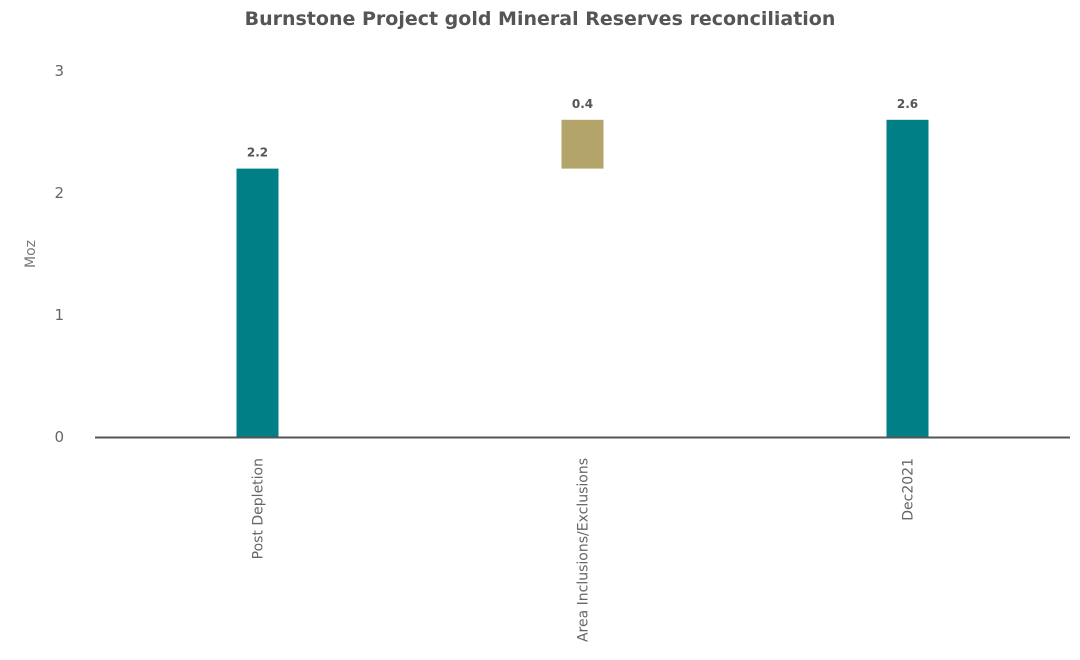 The image size is (1080, 660). I want to click on data-label: 2.2, so click(257, 153).